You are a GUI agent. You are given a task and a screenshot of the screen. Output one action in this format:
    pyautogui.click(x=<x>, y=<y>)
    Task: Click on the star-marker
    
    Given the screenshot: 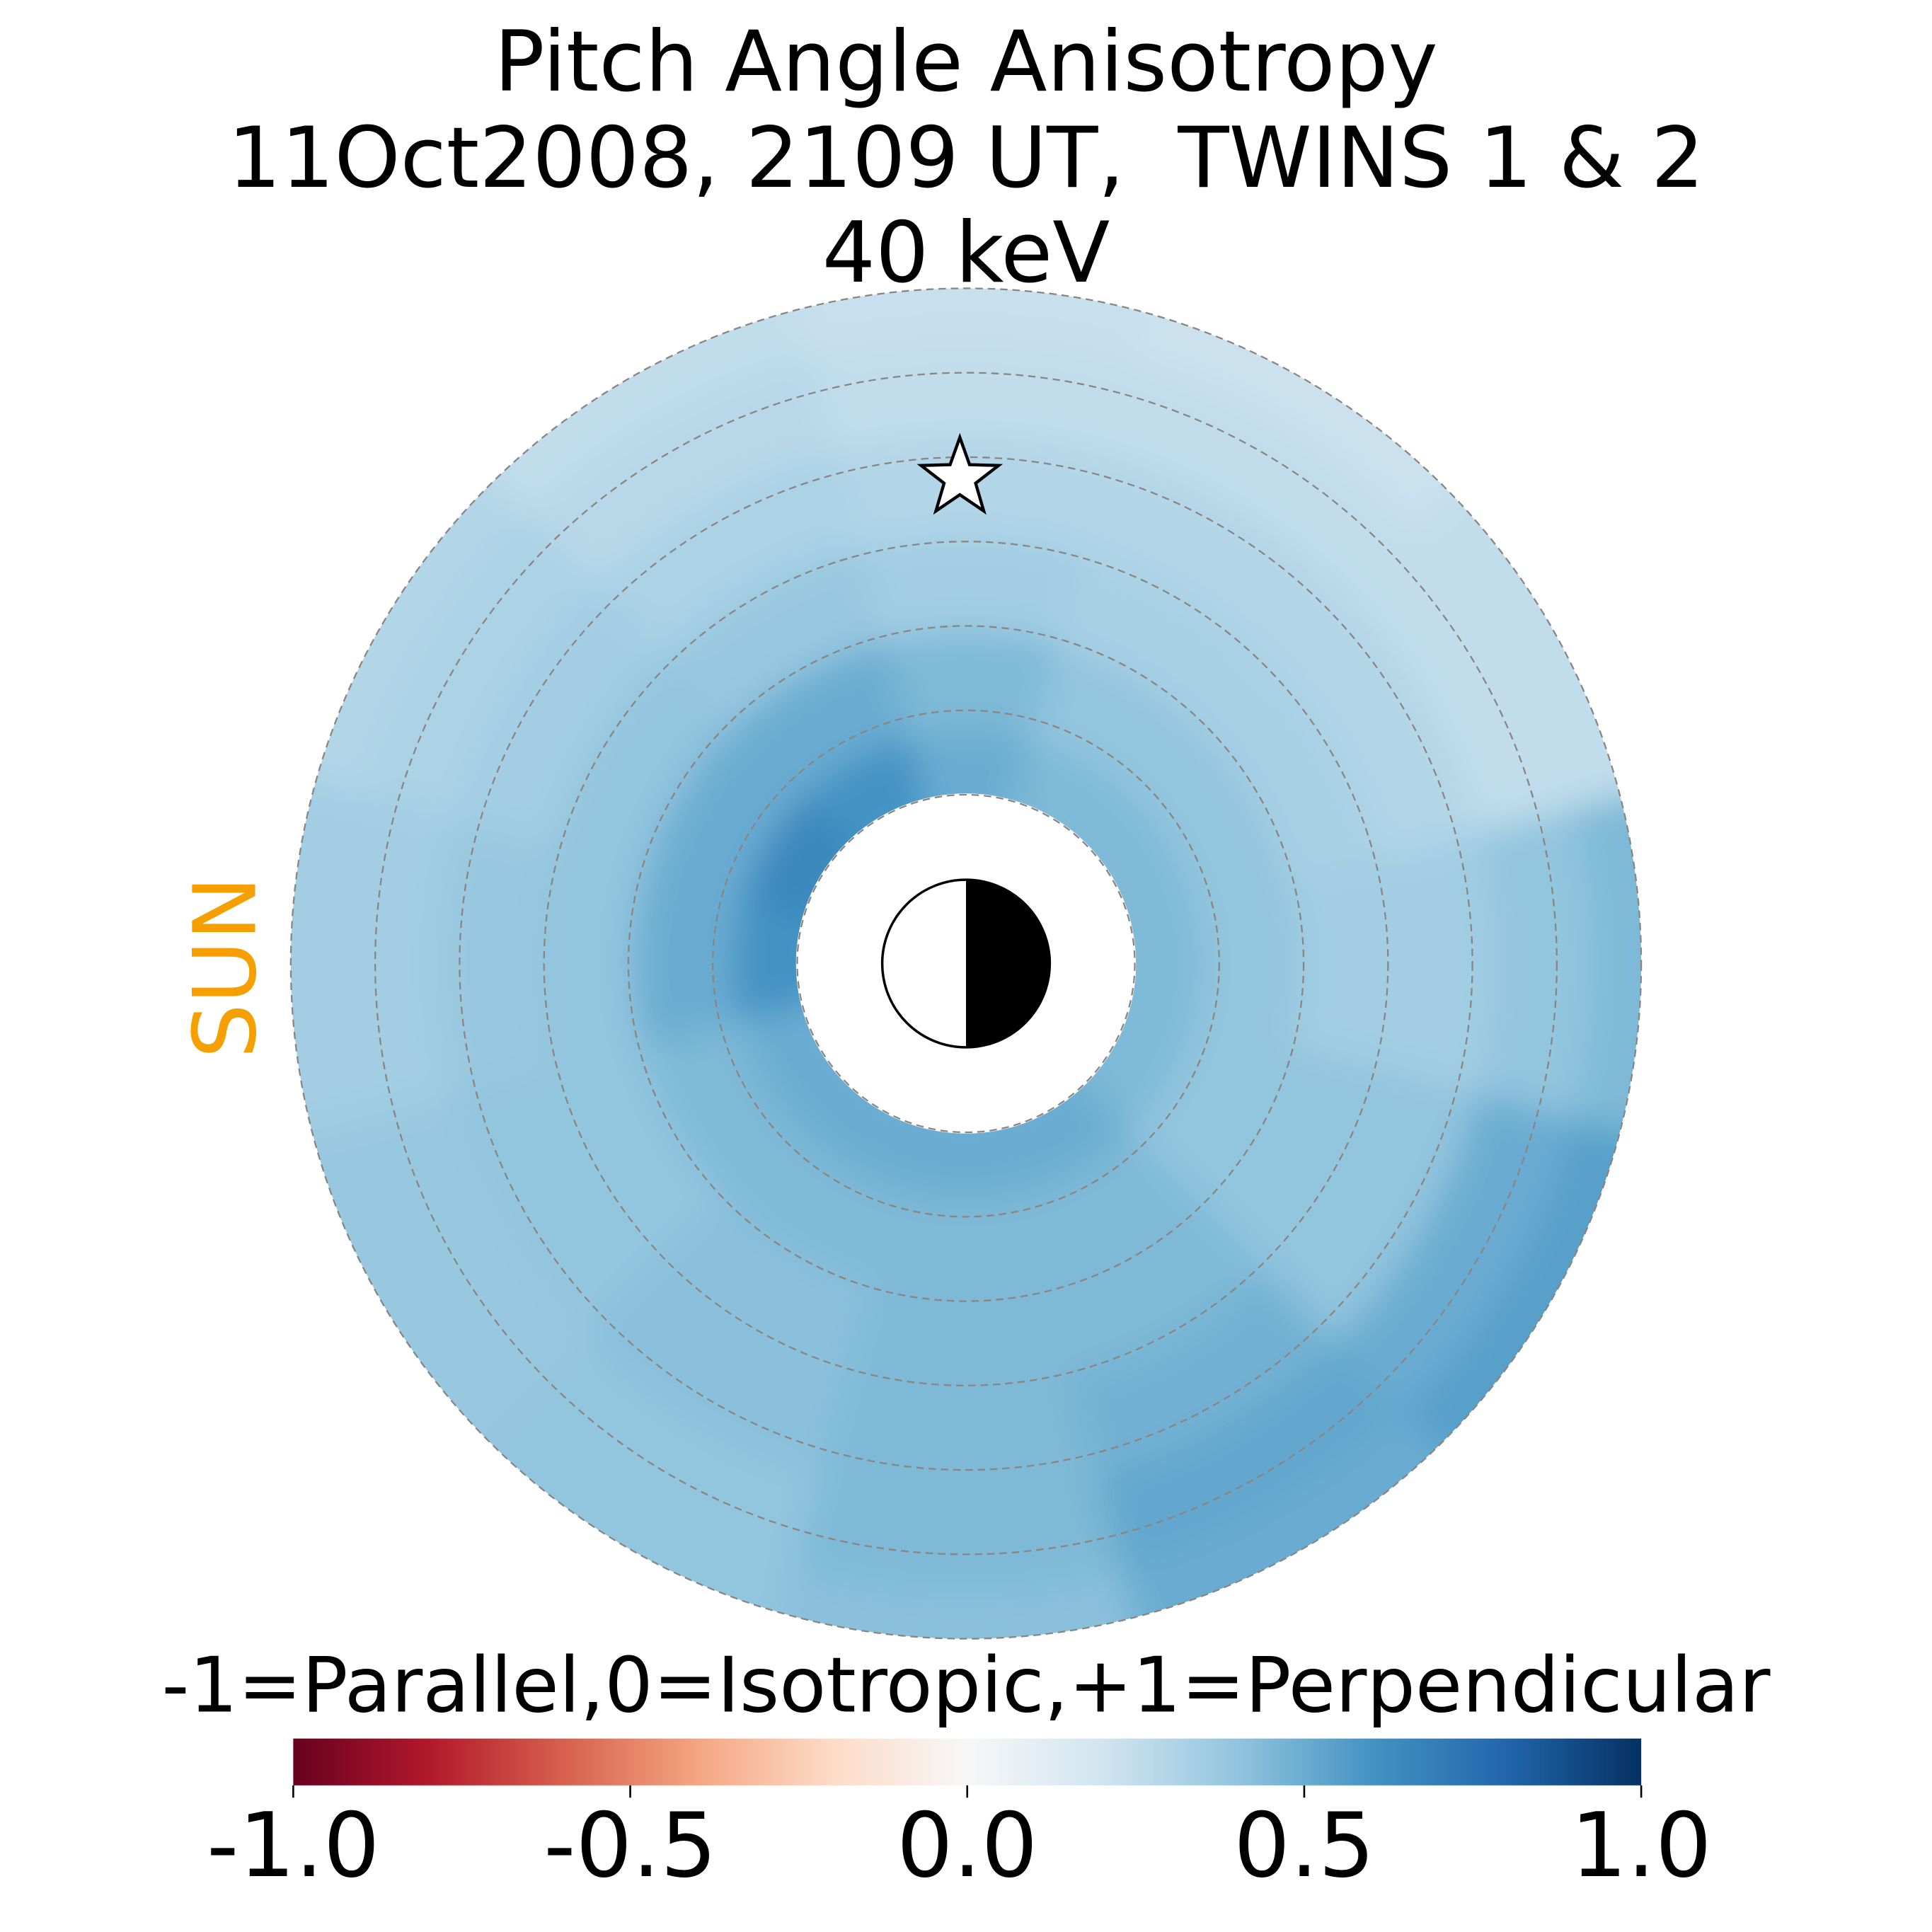 What is the action you would take?
    pyautogui.click(x=960, y=474)
    